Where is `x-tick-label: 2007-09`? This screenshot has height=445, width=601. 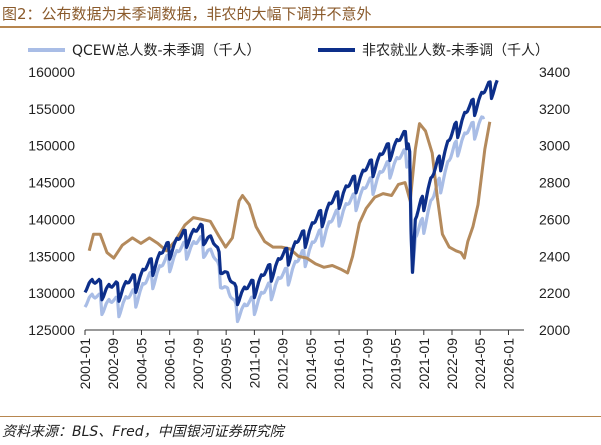 x-tick-label: 2007-09 is located at coordinates (198, 364).